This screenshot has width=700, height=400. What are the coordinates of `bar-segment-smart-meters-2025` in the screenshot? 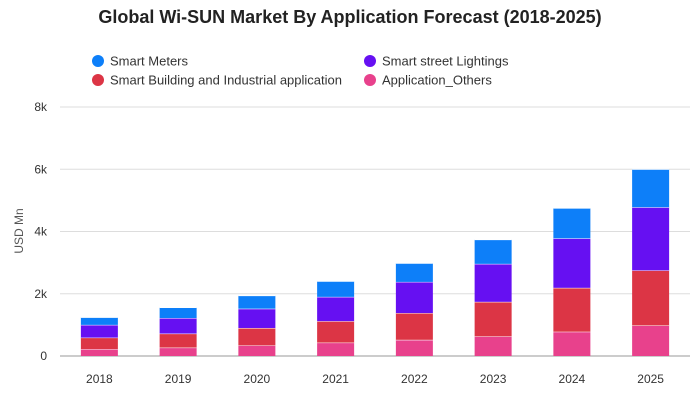 It's located at (651, 188).